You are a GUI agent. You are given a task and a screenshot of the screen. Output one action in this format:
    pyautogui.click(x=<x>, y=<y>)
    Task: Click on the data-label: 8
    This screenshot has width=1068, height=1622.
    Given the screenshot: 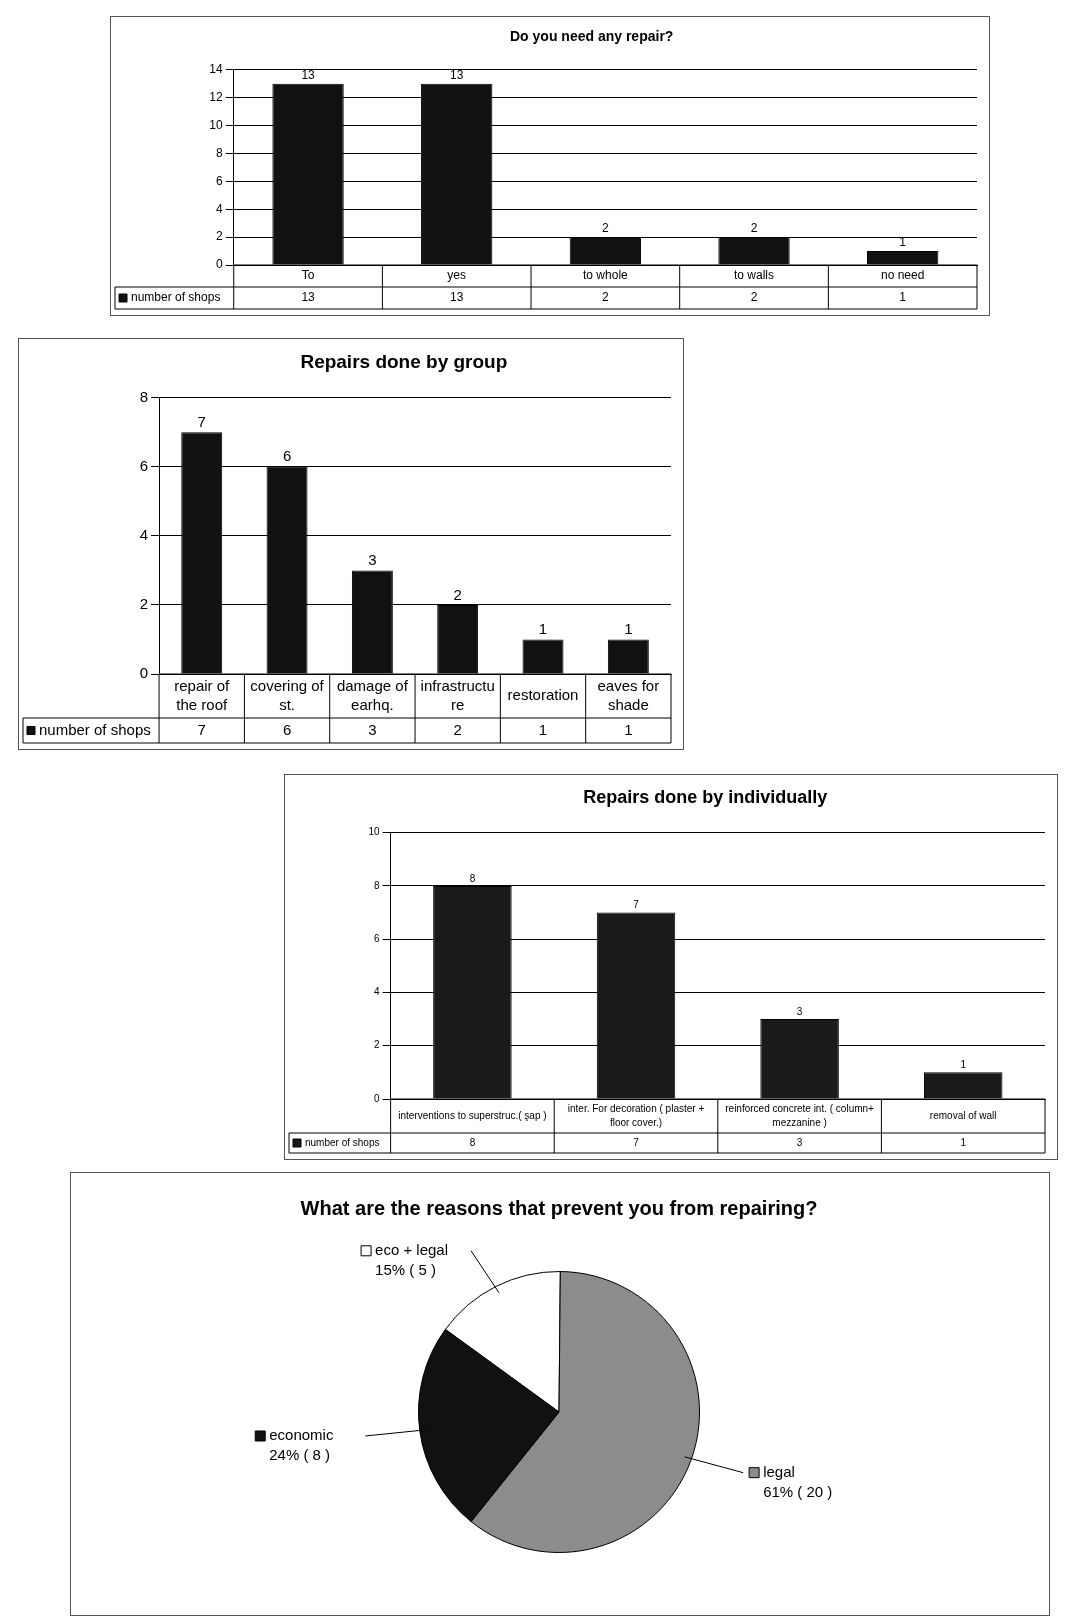 What is the action you would take?
    pyautogui.click(x=472, y=1142)
    